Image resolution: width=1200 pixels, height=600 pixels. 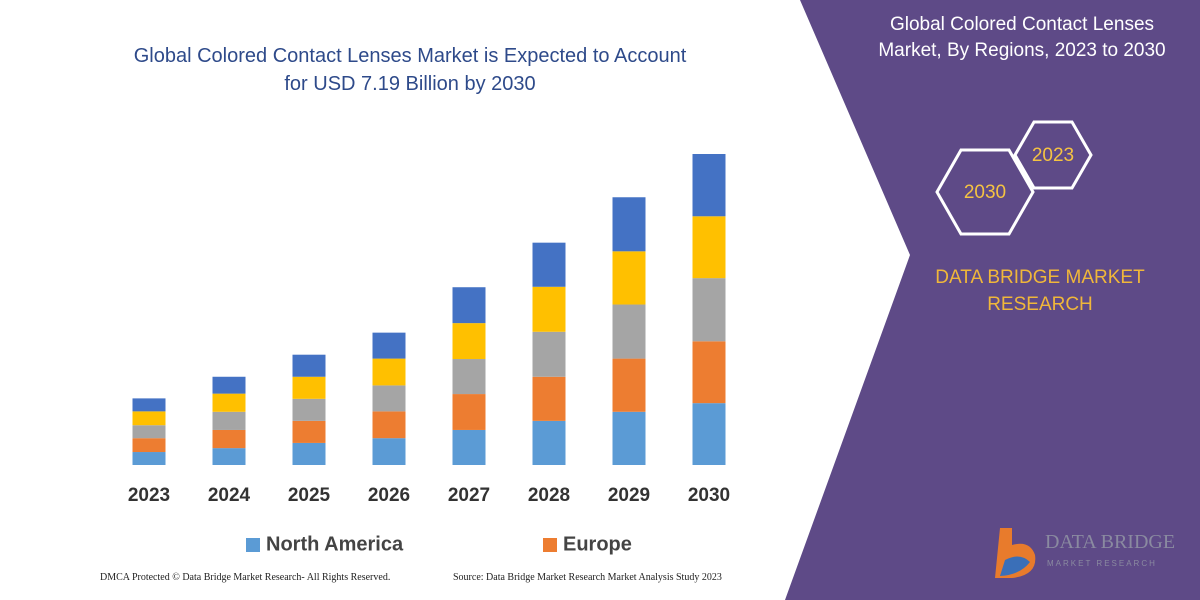 What do you see at coordinates (1040, 291) in the screenshot?
I see `brand: DATA BRIDGE MARKET RESEARCH` at bounding box center [1040, 291].